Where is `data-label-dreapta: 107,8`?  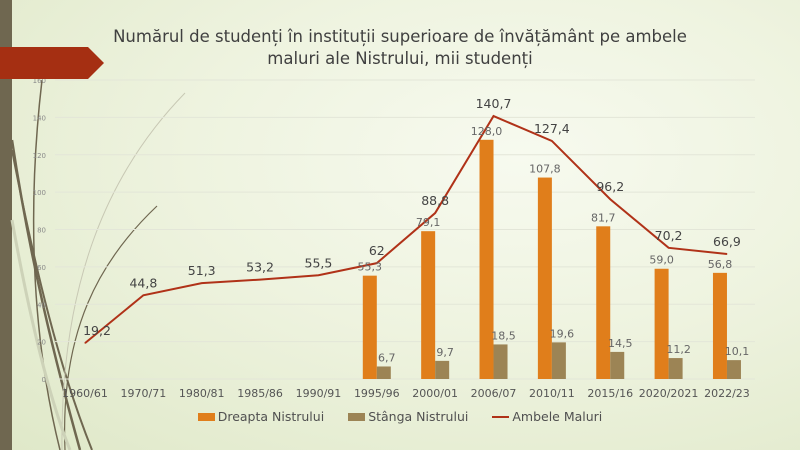
data-label-dreapta: 107,8 is located at coordinates (545, 169).